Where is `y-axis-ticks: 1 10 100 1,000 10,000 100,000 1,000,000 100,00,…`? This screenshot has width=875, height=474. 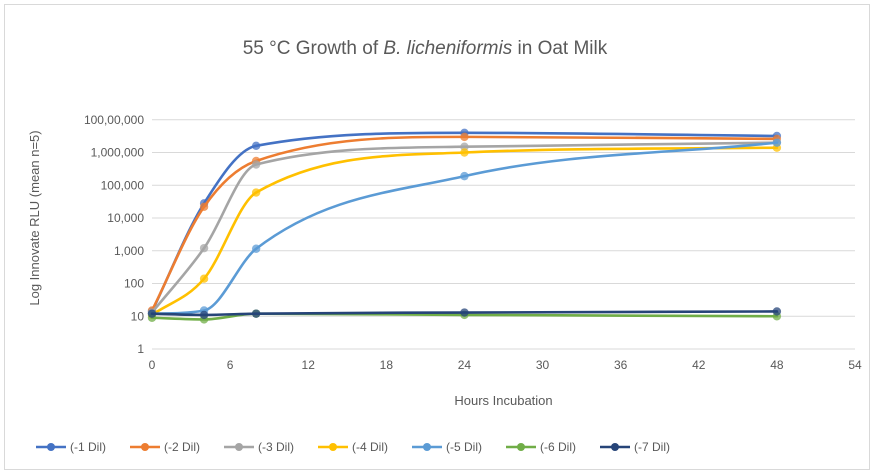
y-axis-ticks: 1 10 100 1,000 10,000 100,000 1,000,000 100,00,… is located at coordinates (114, 234).